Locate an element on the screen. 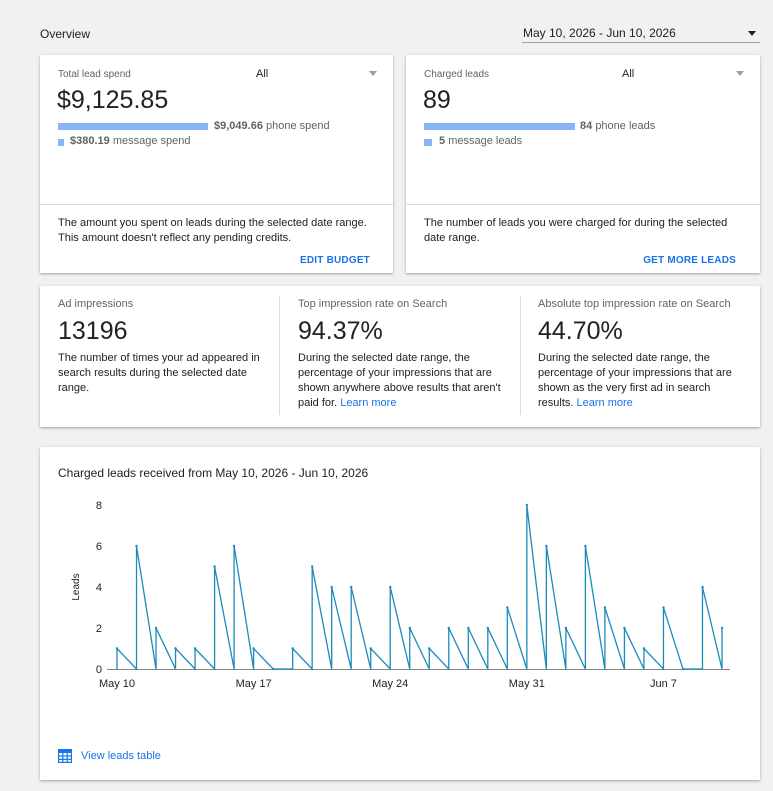 Image resolution: width=773 pixels, height=791 pixels. x-tick-label: May 10 is located at coordinates (117, 684).